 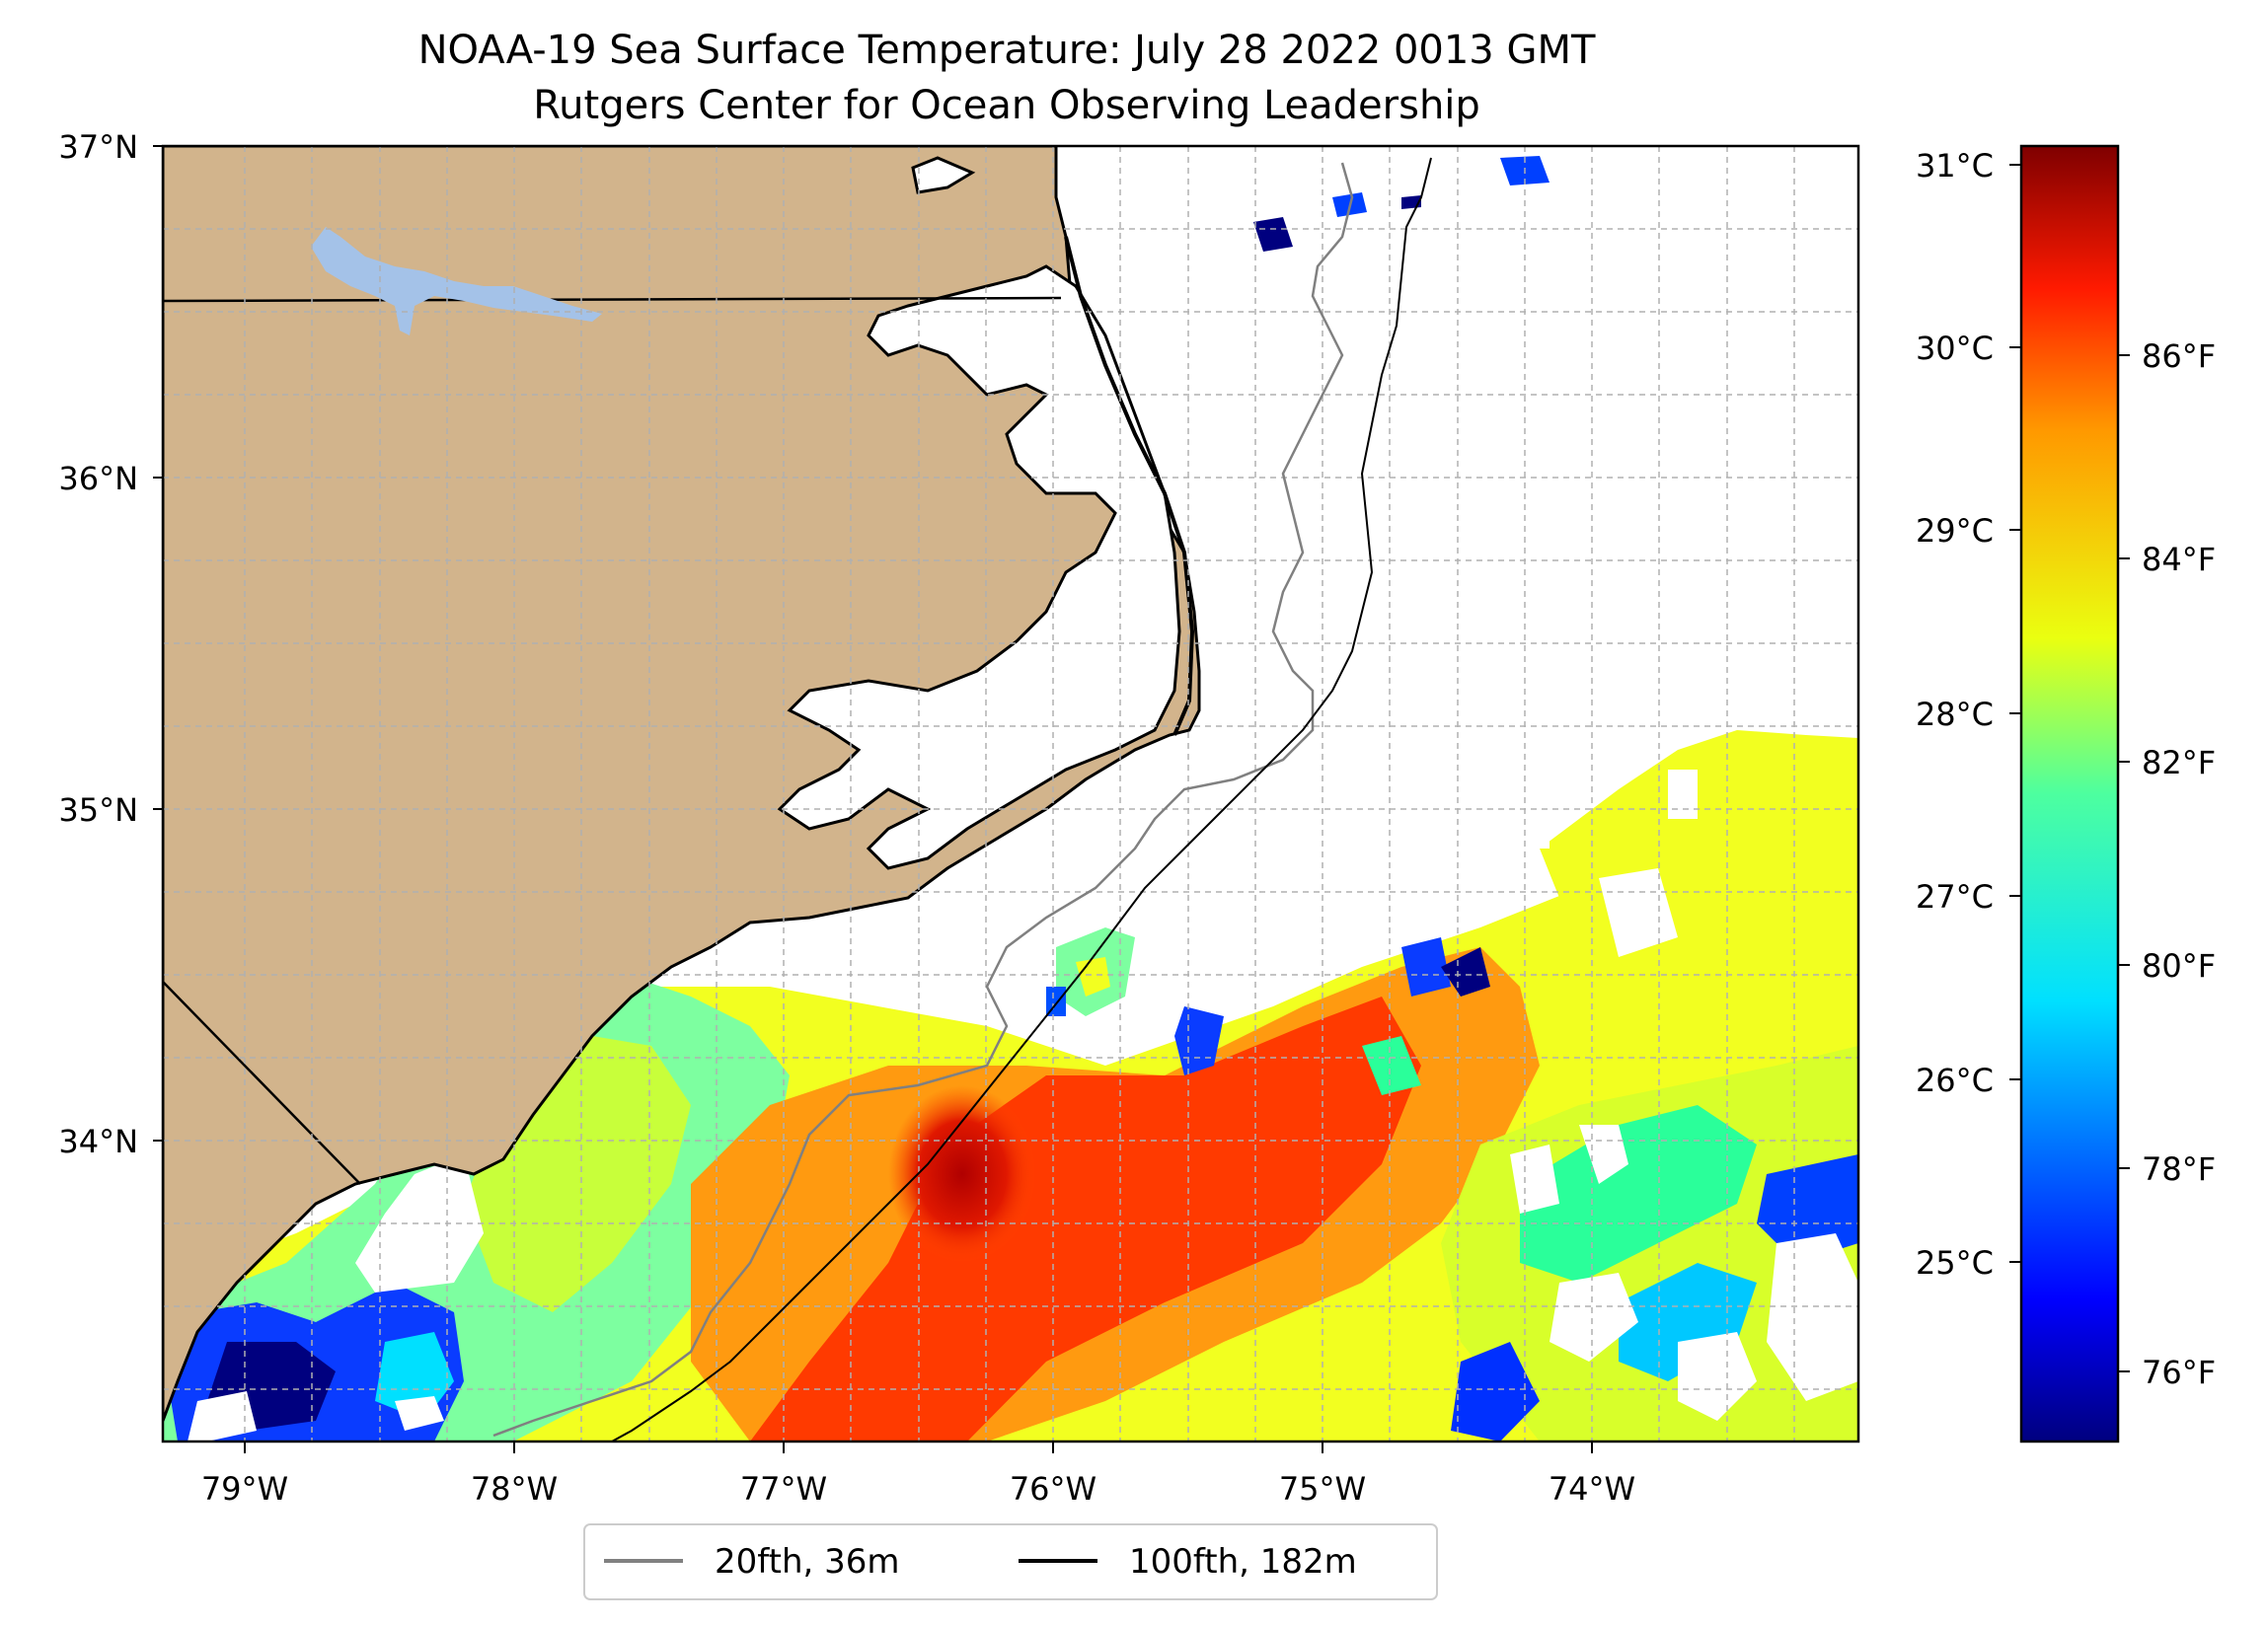 What do you see at coordinates (1955, 166) in the screenshot?
I see `colorbar-c-31: 31°C` at bounding box center [1955, 166].